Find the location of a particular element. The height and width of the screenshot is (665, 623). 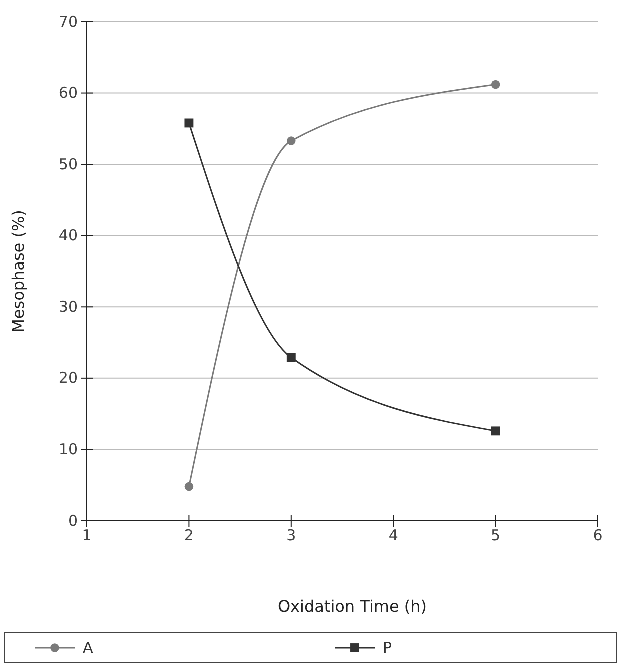

y-tick-label: 50 is located at coordinates (68, 164).